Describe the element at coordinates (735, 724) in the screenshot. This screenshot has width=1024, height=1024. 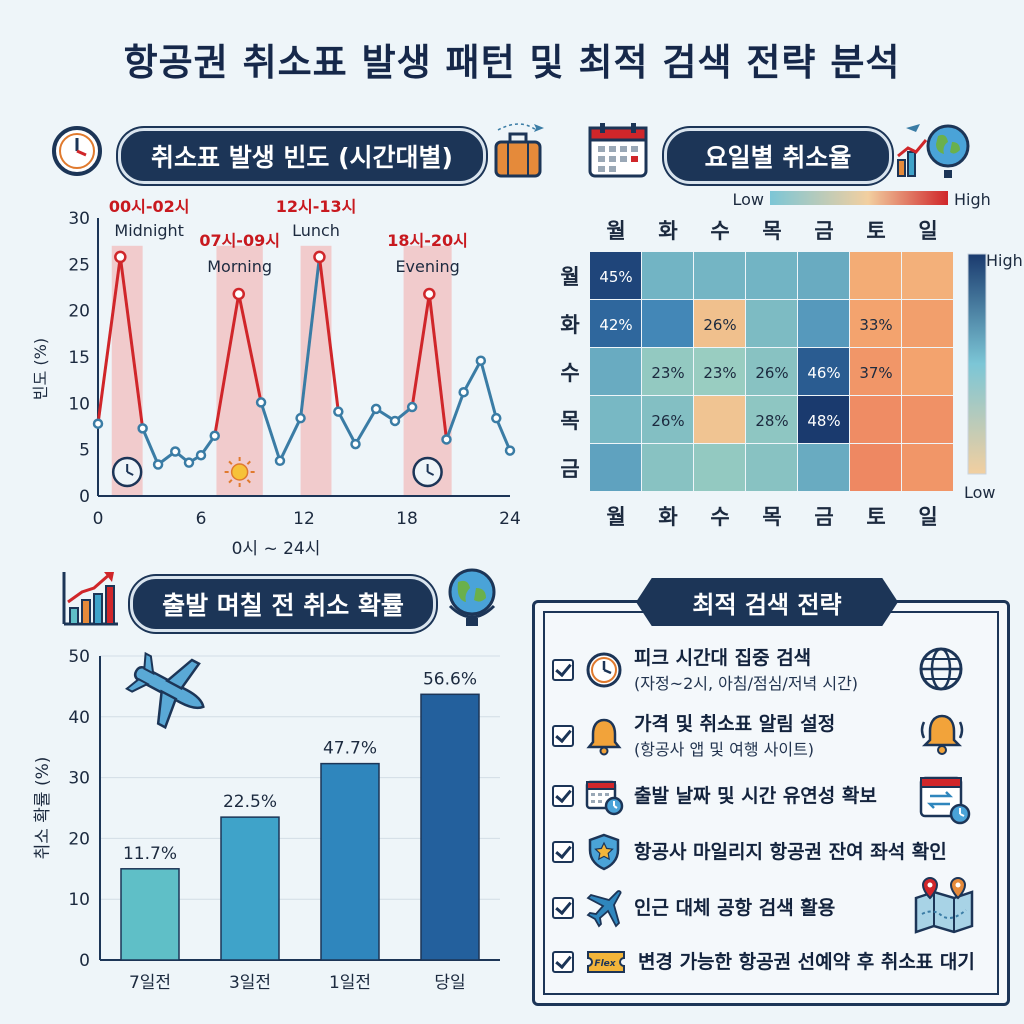
I see `strategy-text: 가격 및 취소표 알림 설정` at that location.